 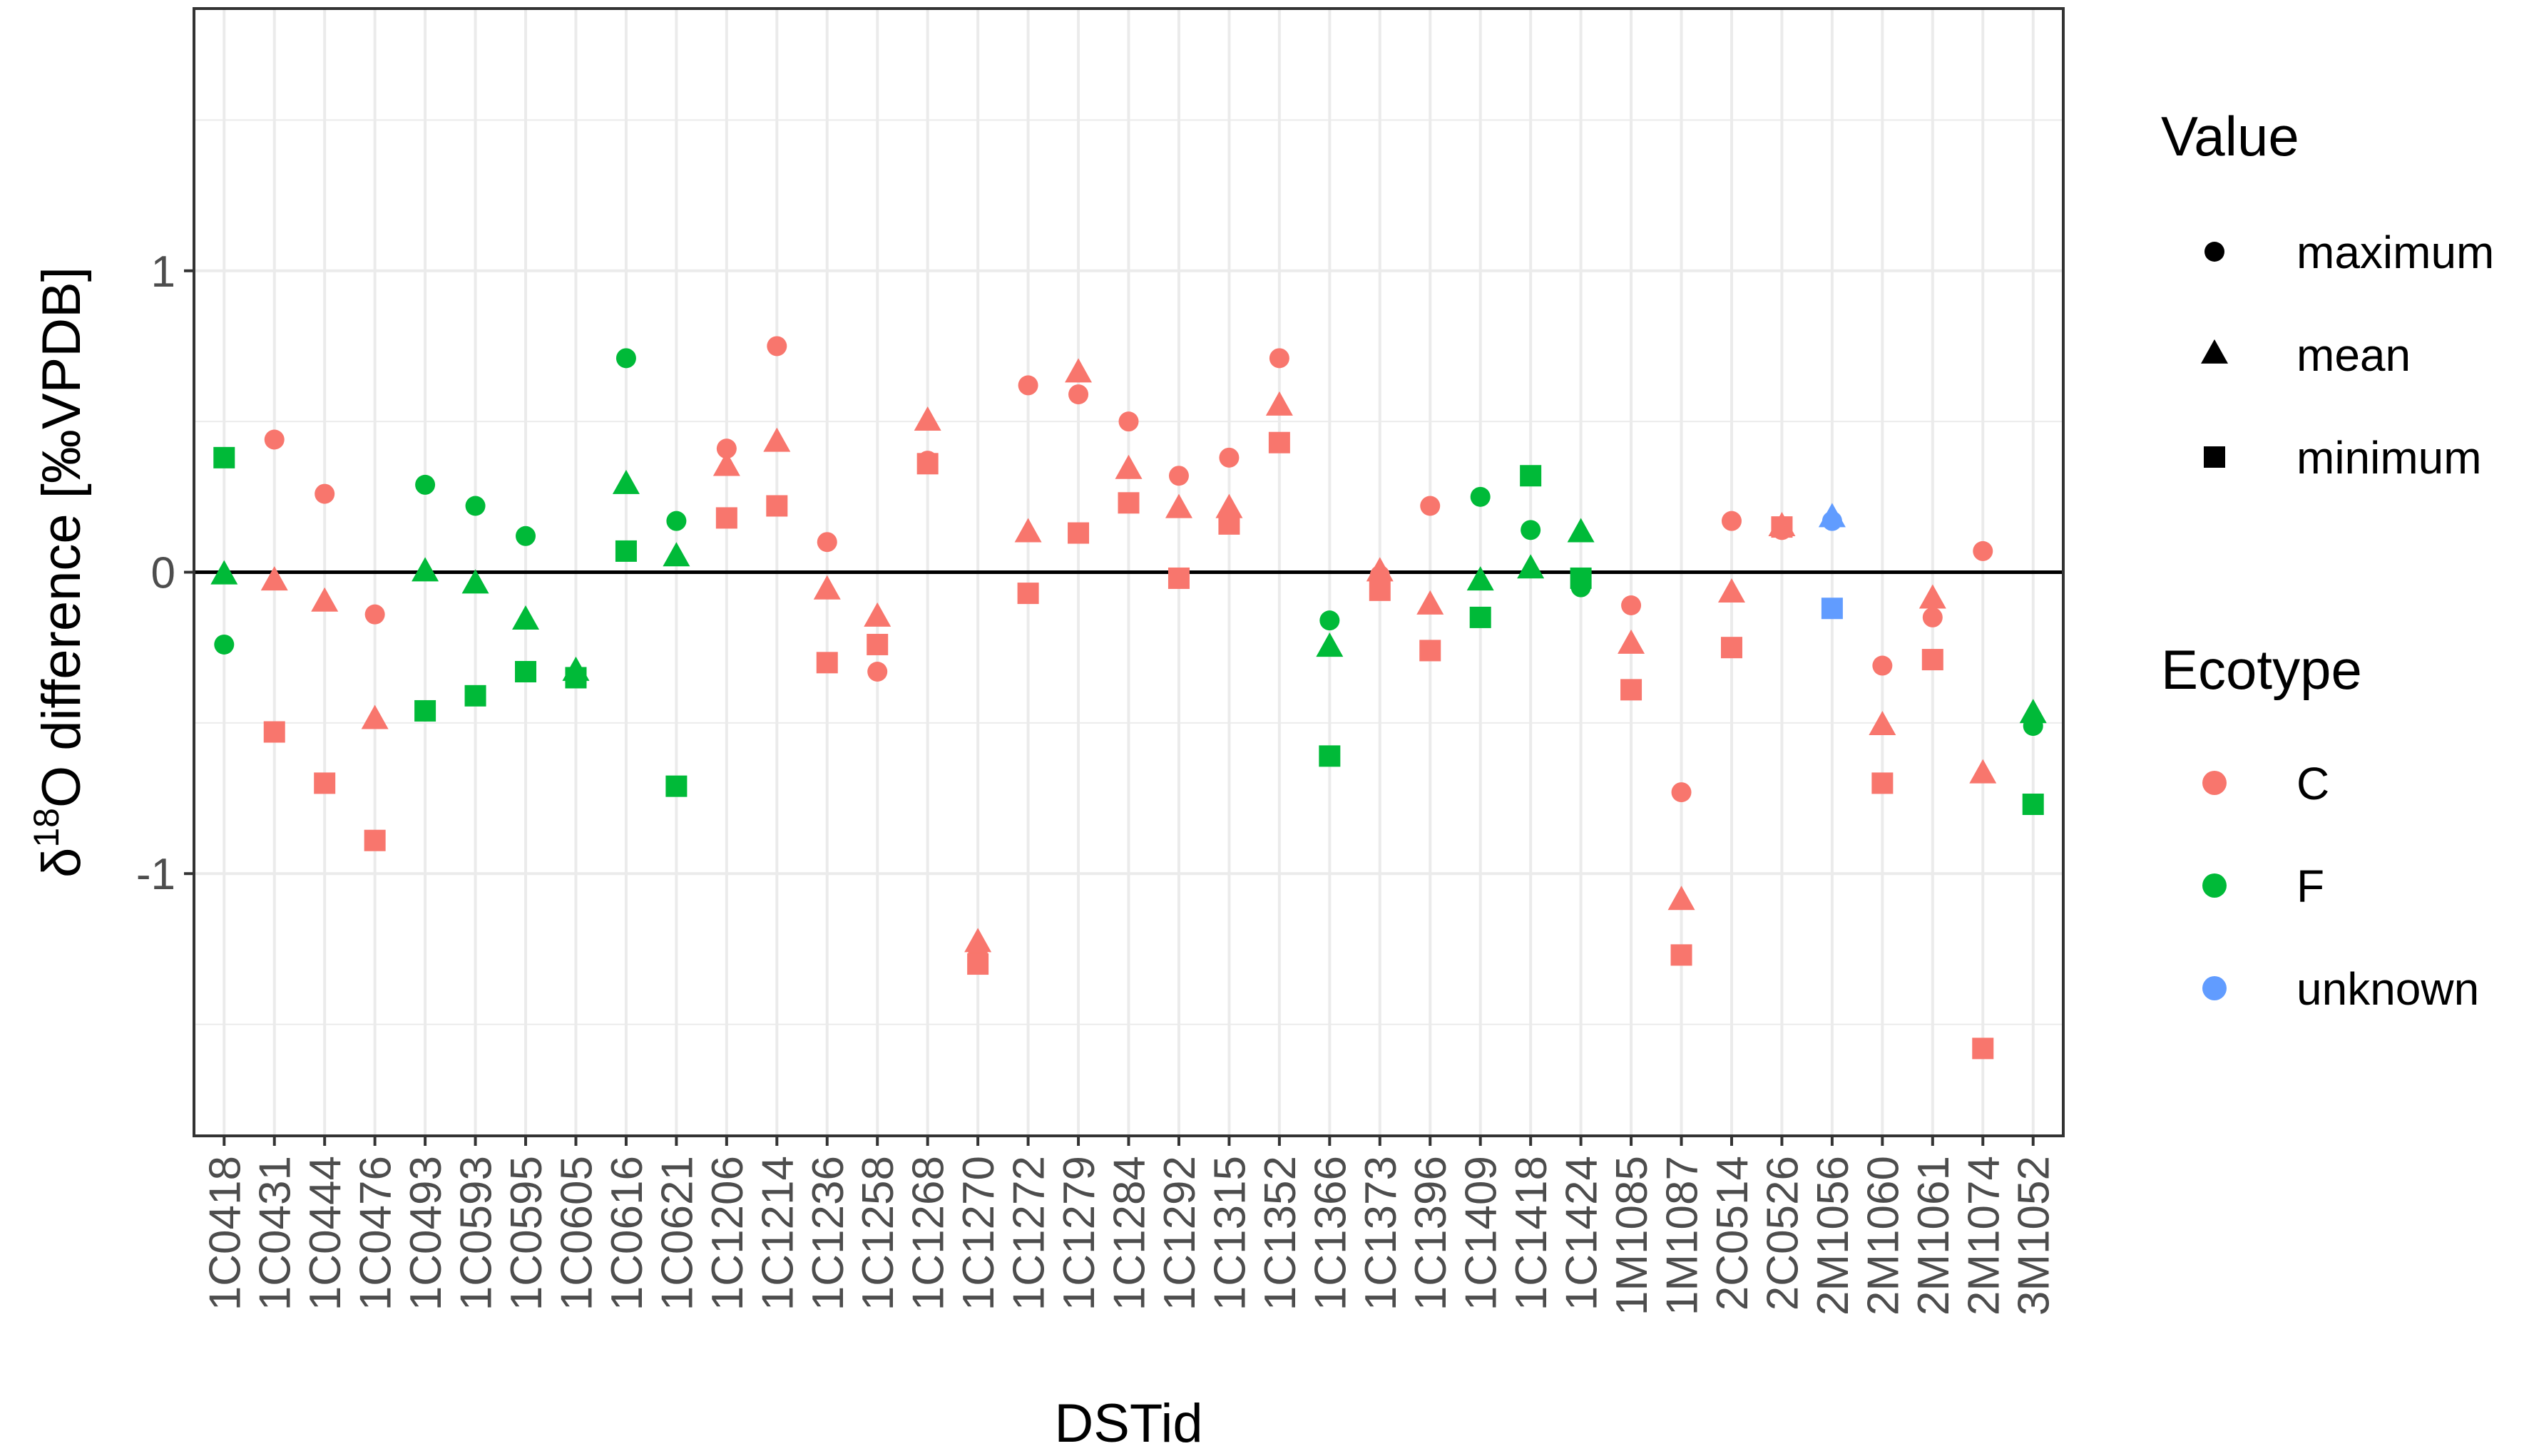 I want to click on x-tick-label: 1C1366, so click(x=1330, y=1233).